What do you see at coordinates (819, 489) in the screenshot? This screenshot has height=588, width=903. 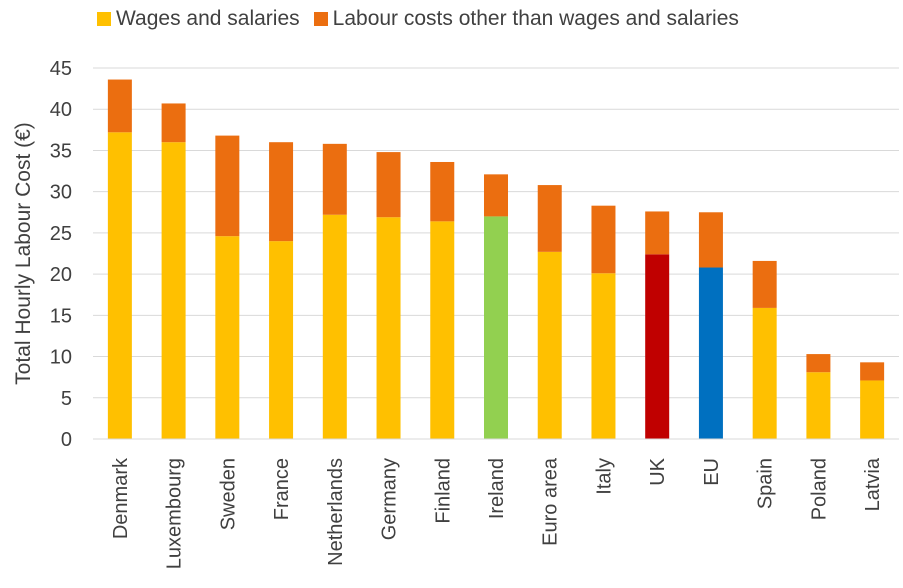 I see `x-tick-label: Poland` at bounding box center [819, 489].